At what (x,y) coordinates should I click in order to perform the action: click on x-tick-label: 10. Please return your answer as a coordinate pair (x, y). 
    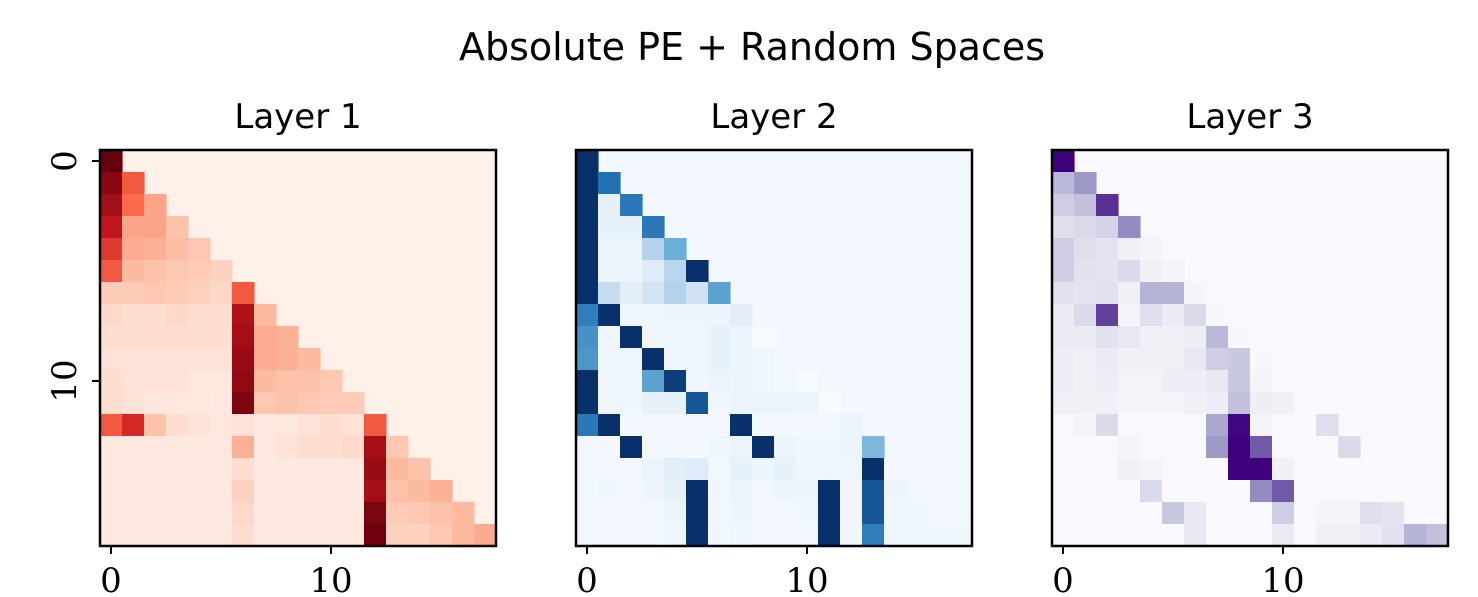
    Looking at the image, I should click on (330, 579).